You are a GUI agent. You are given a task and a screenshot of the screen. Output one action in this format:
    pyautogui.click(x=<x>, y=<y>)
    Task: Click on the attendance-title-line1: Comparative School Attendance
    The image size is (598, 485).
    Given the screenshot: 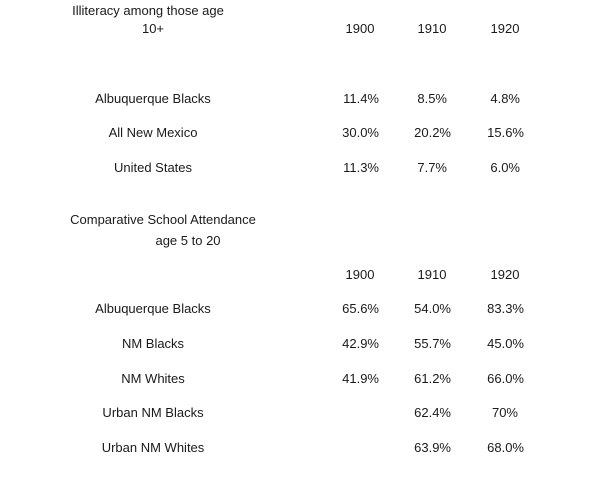 What is the action you would take?
    pyautogui.click(x=163, y=219)
    